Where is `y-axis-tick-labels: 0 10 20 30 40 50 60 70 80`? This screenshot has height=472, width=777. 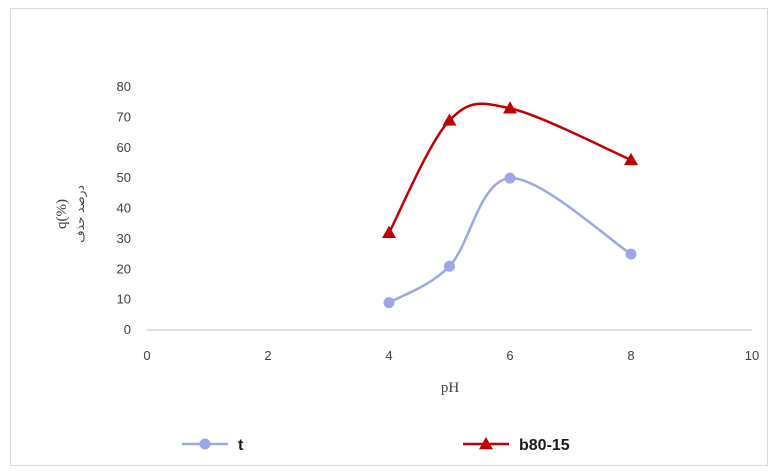
y-axis-tick-labels: 0 10 20 30 40 50 60 70 80 is located at coordinates (124, 208).